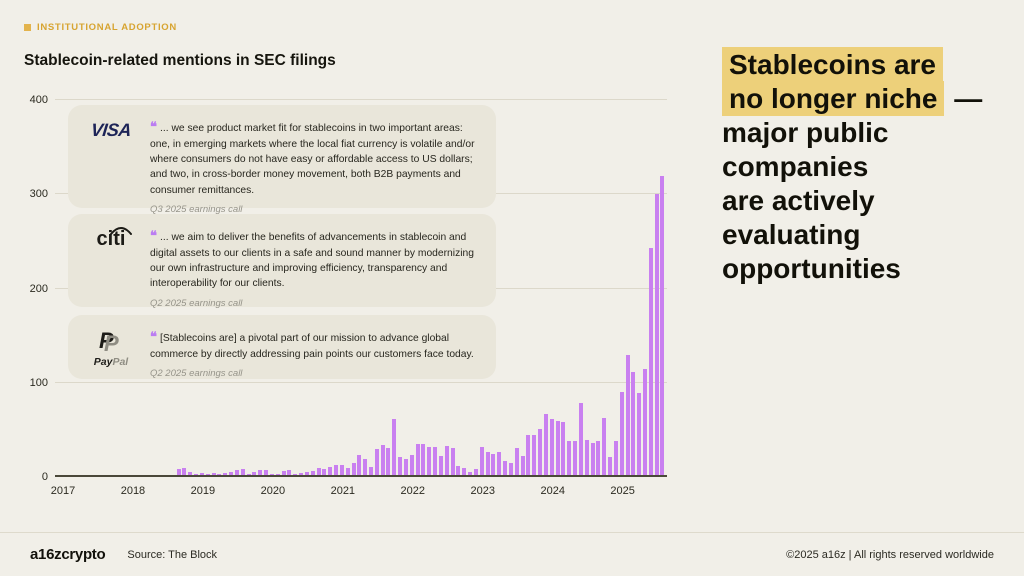 This screenshot has width=1024, height=576. Describe the element at coordinates (38, 382) in the screenshot. I see `y-tick-label: 100` at that location.